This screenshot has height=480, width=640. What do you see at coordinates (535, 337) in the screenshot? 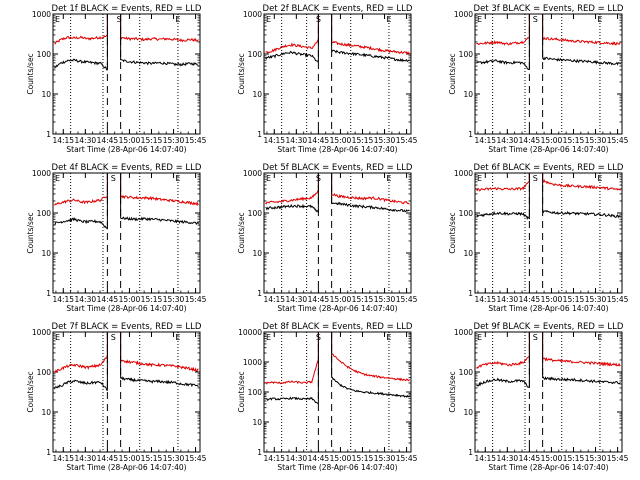
I see `attenuator-marker: S` at bounding box center [535, 337].